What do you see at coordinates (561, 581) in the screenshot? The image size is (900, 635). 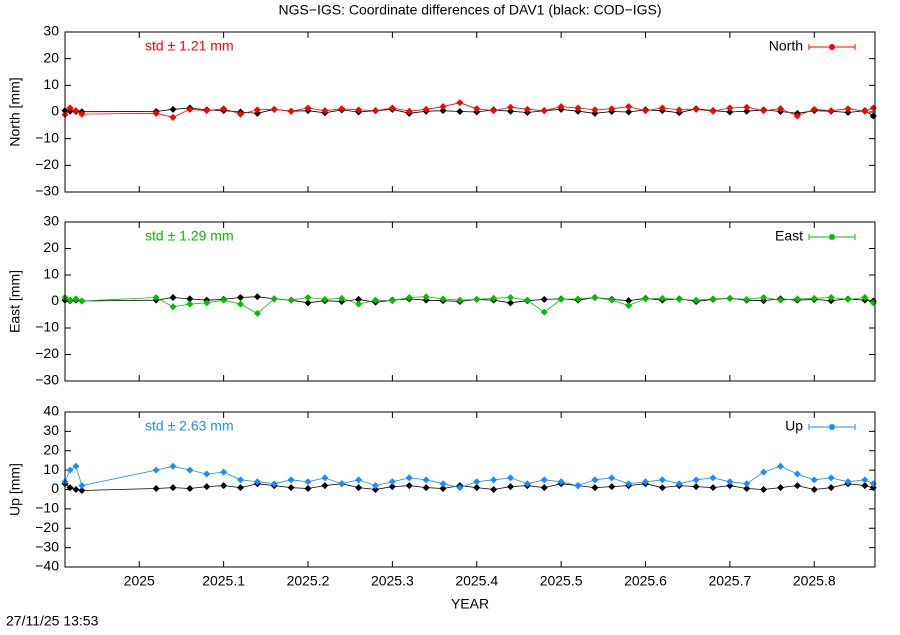 I see `x-tick-label: 2025.5` at bounding box center [561, 581].